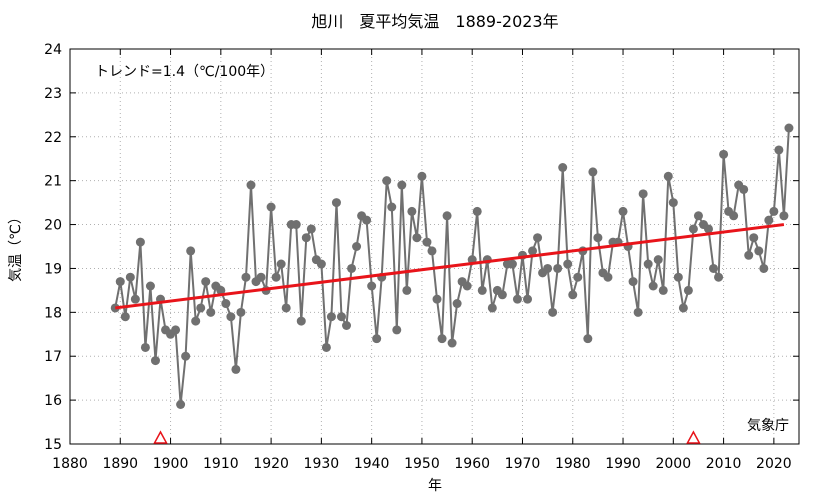 Image resolution: width=833 pixels, height=498 pixels. What do you see at coordinates (53, 182) in the screenshot?
I see `y-tick-label: 21` at bounding box center [53, 182].